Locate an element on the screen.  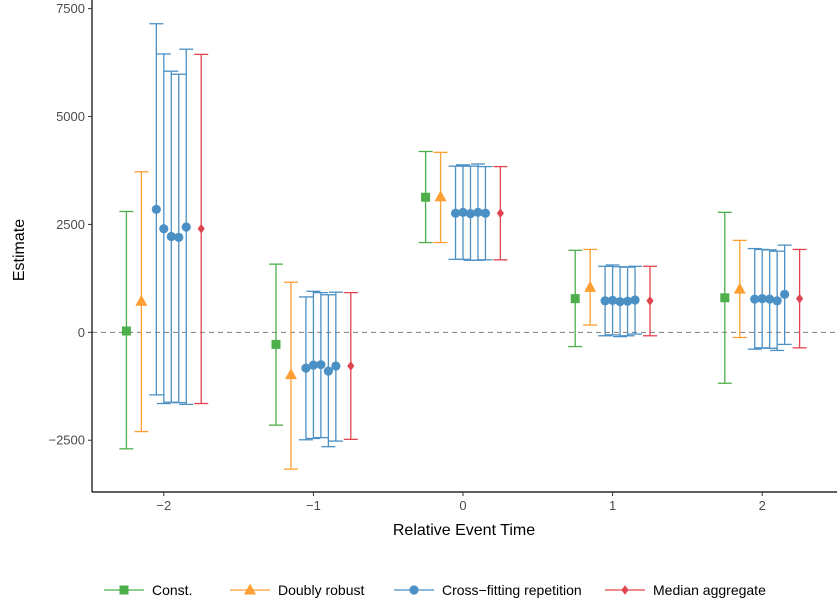
x-axis-title: Relative Event Time is located at coordinates (464, 530).